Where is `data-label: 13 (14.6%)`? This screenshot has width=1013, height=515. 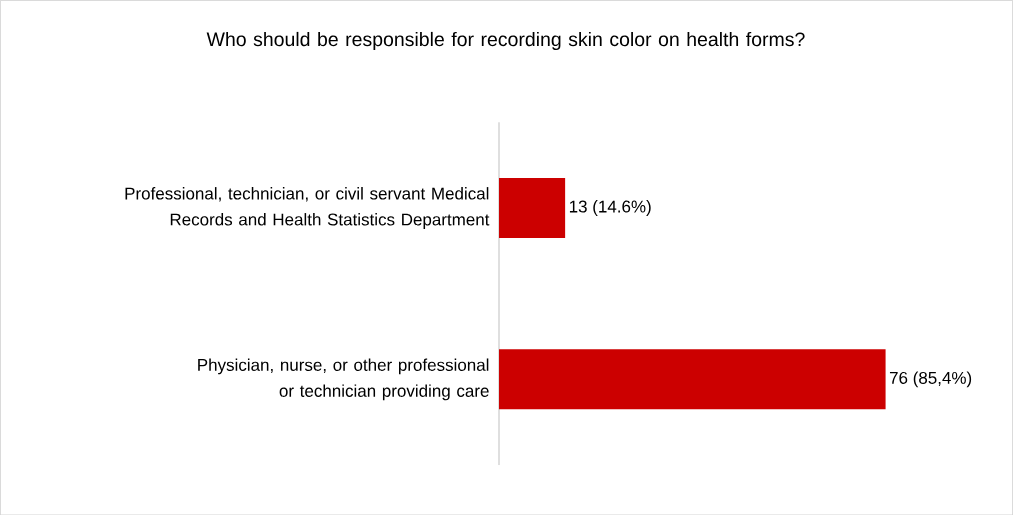
data-label: 13 (14.6%) is located at coordinates (610, 207).